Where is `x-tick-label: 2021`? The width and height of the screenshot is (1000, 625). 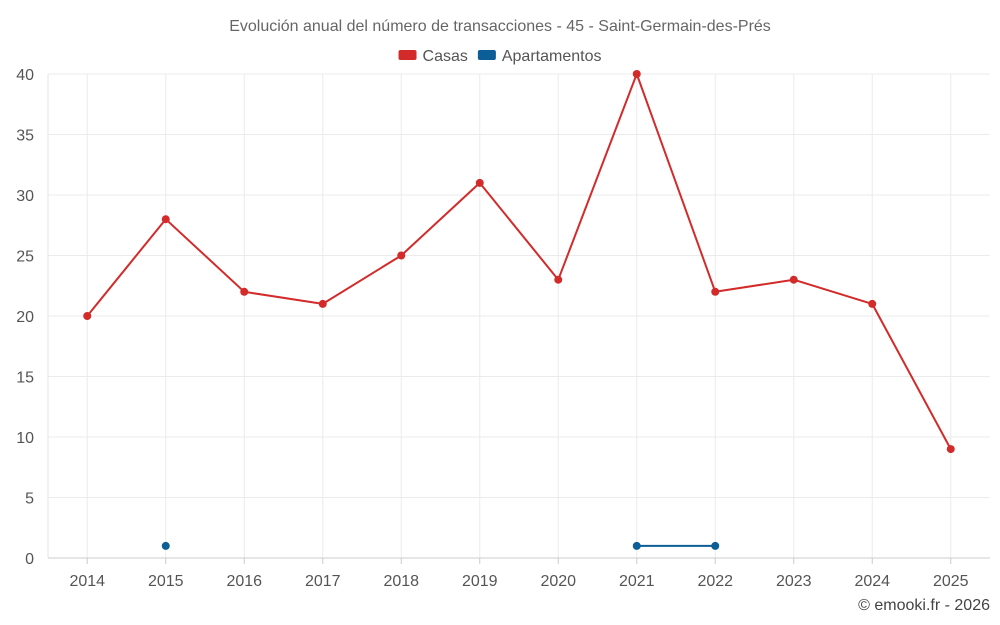 x-tick-label: 2021 is located at coordinates (637, 581).